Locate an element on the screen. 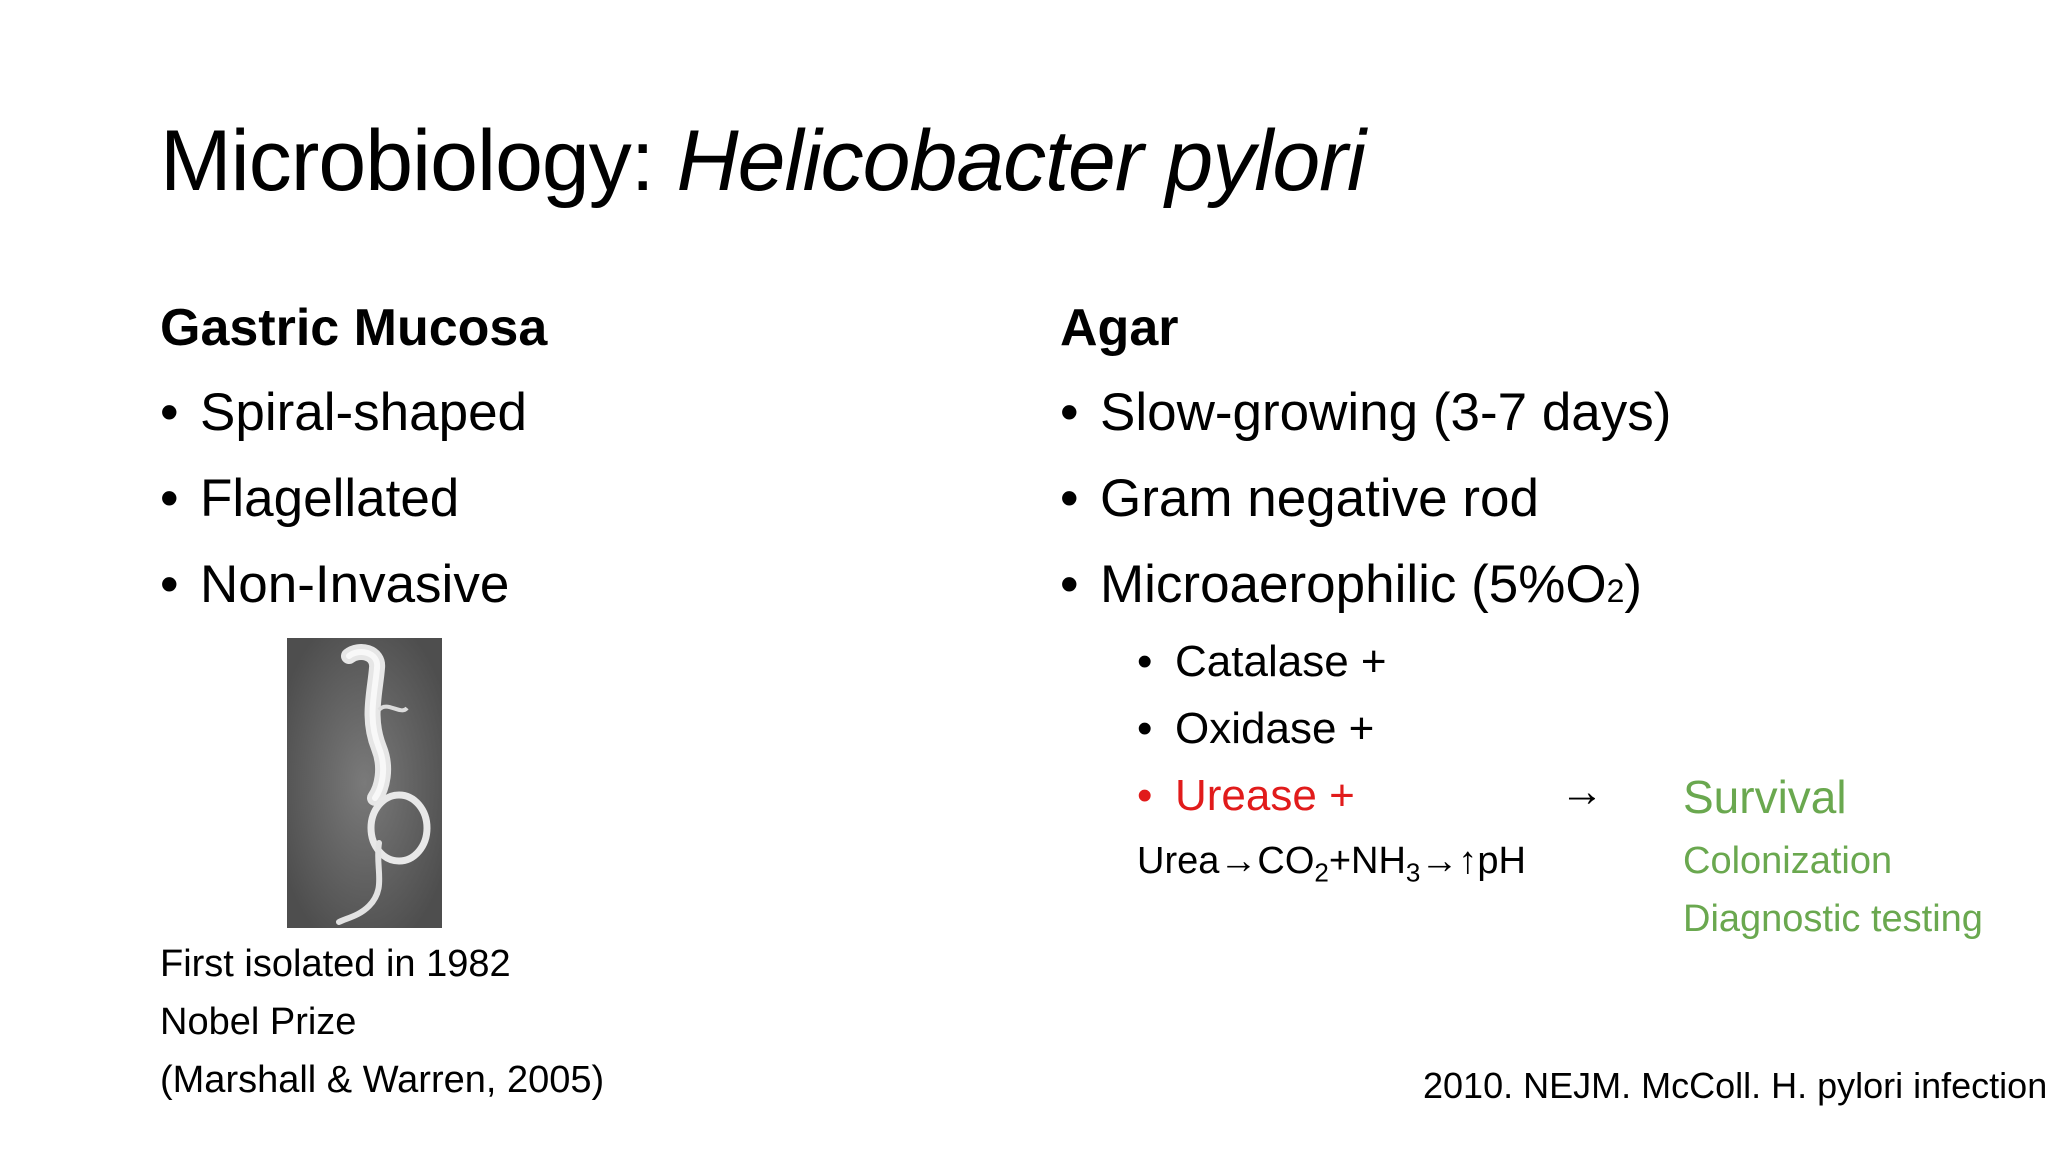 The width and height of the screenshot is (2048, 1152). title-plain: Microbiology: is located at coordinates (418, 161).